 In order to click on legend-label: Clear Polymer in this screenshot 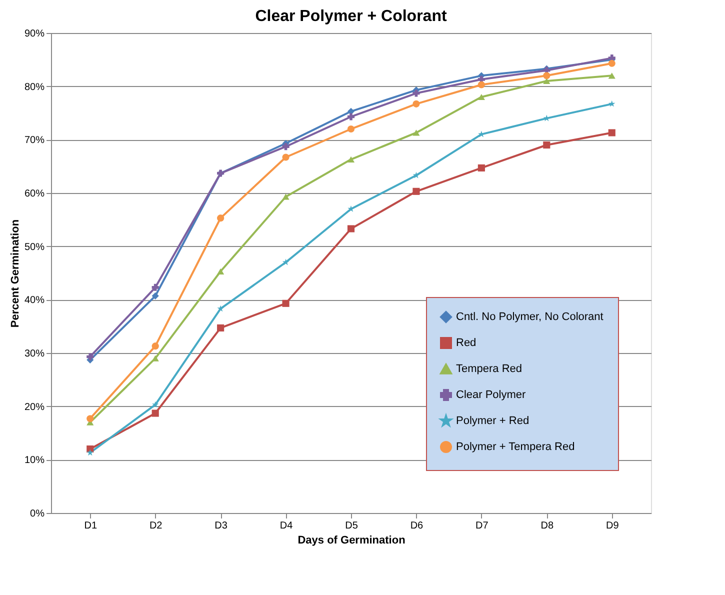, I will do `click(491, 395)`.